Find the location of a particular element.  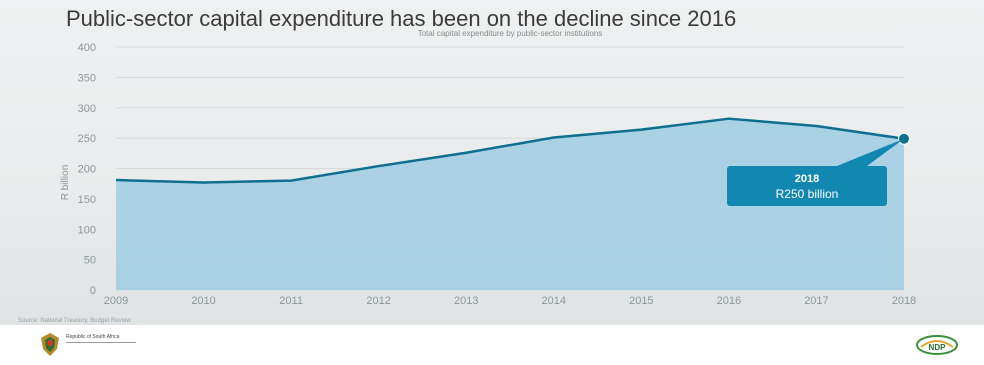

y-axis-label: R billion is located at coordinates (65, 183).